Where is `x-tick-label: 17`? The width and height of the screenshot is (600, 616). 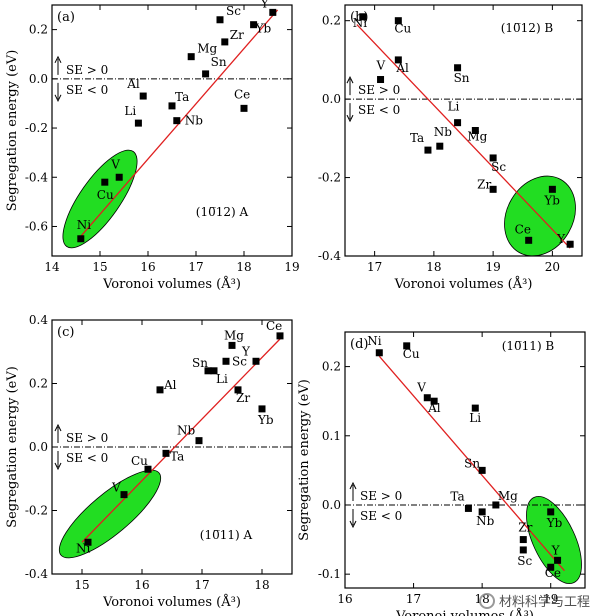
x-tick-label: 17 is located at coordinates (201, 585).